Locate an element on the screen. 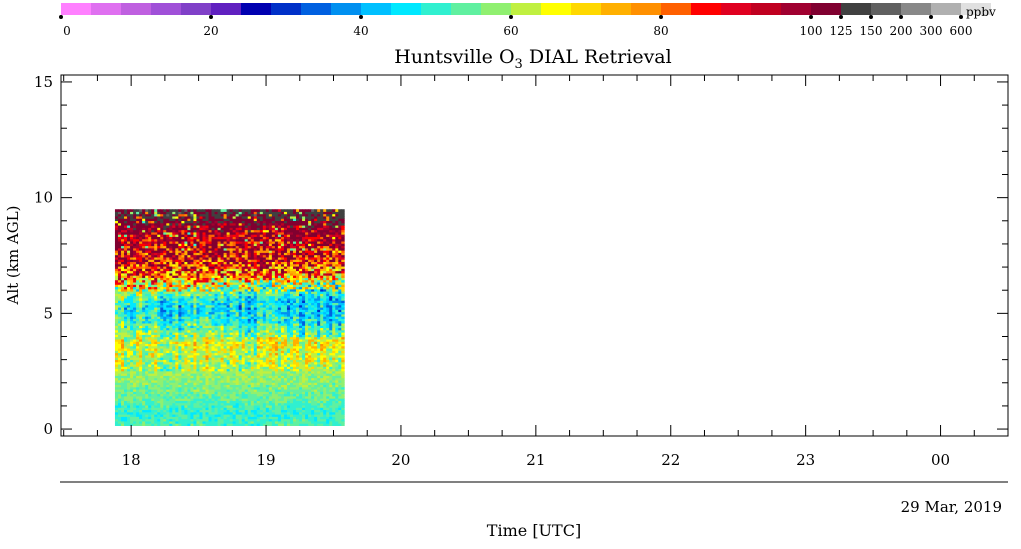 This screenshot has height=549, width=1021. colorbar-swatch is located at coordinates (586, 9).